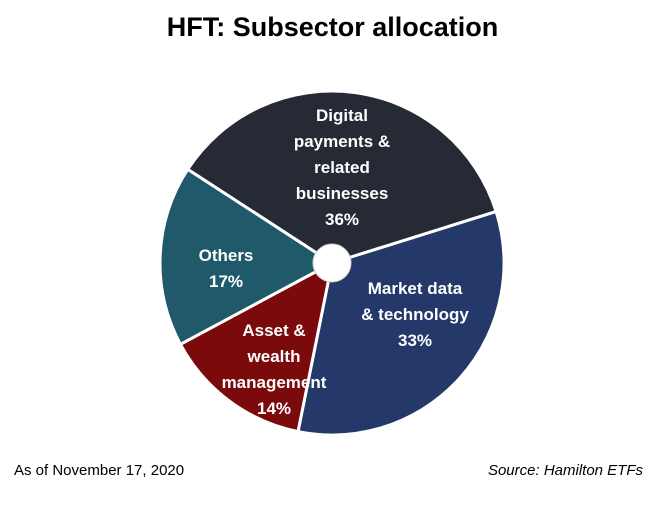  I want to click on center-hole, so click(332, 263).